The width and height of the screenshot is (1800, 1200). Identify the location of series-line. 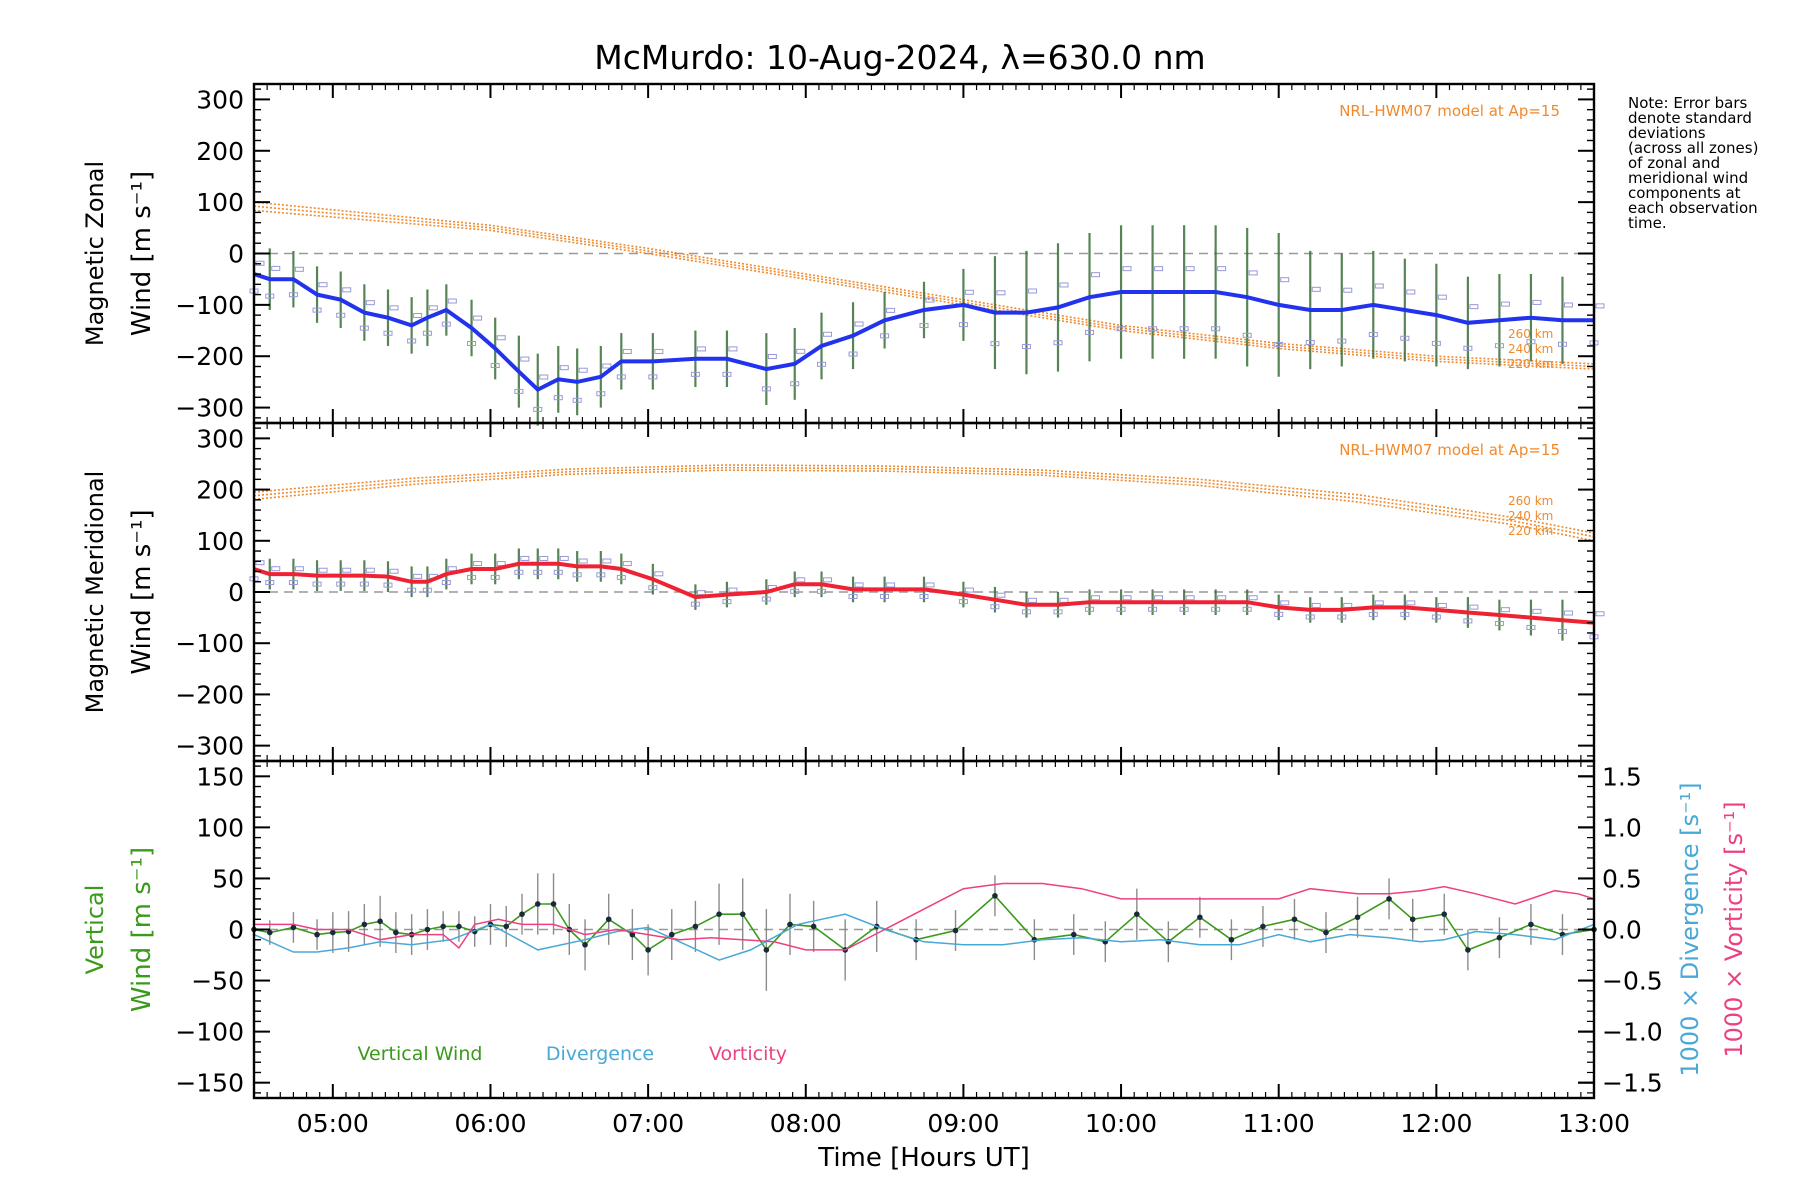
(923, 332).